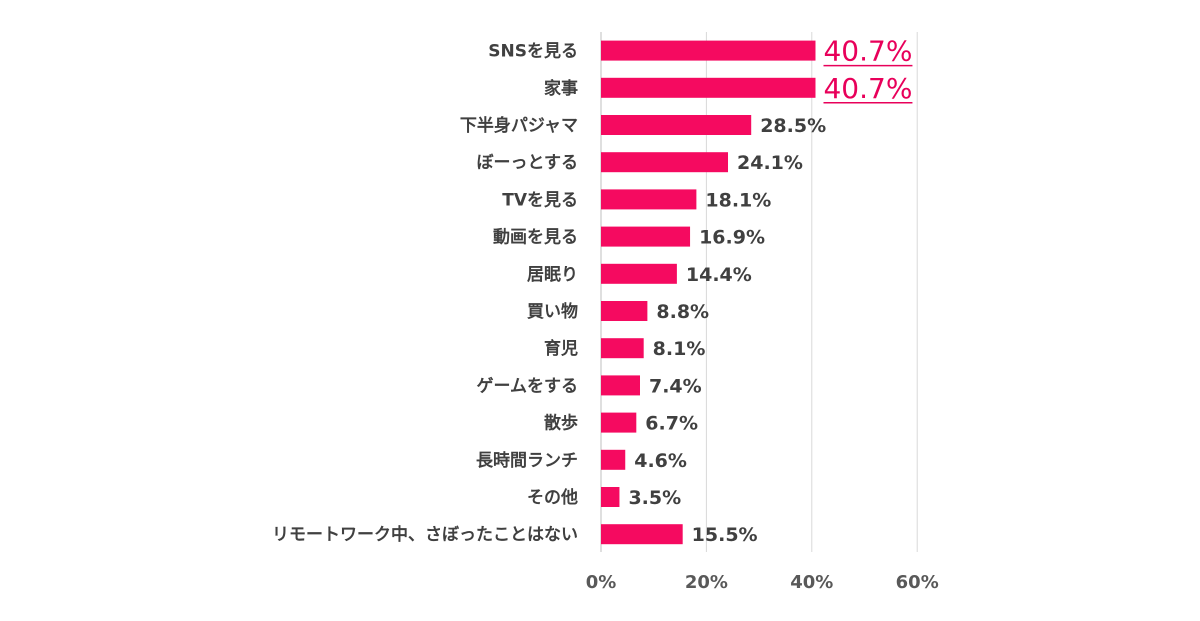 Image resolution: width=1200 pixels, height=621 pixels. Describe the element at coordinates (917, 582) in the screenshot. I see `x-tick-label: 60%` at that location.